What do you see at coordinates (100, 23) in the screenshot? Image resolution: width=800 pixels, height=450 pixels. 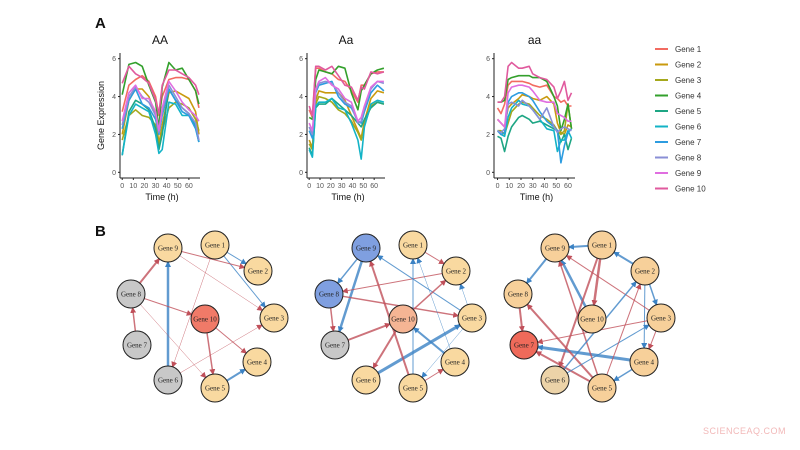 I see `panel-label-a: A` at bounding box center [100, 23].